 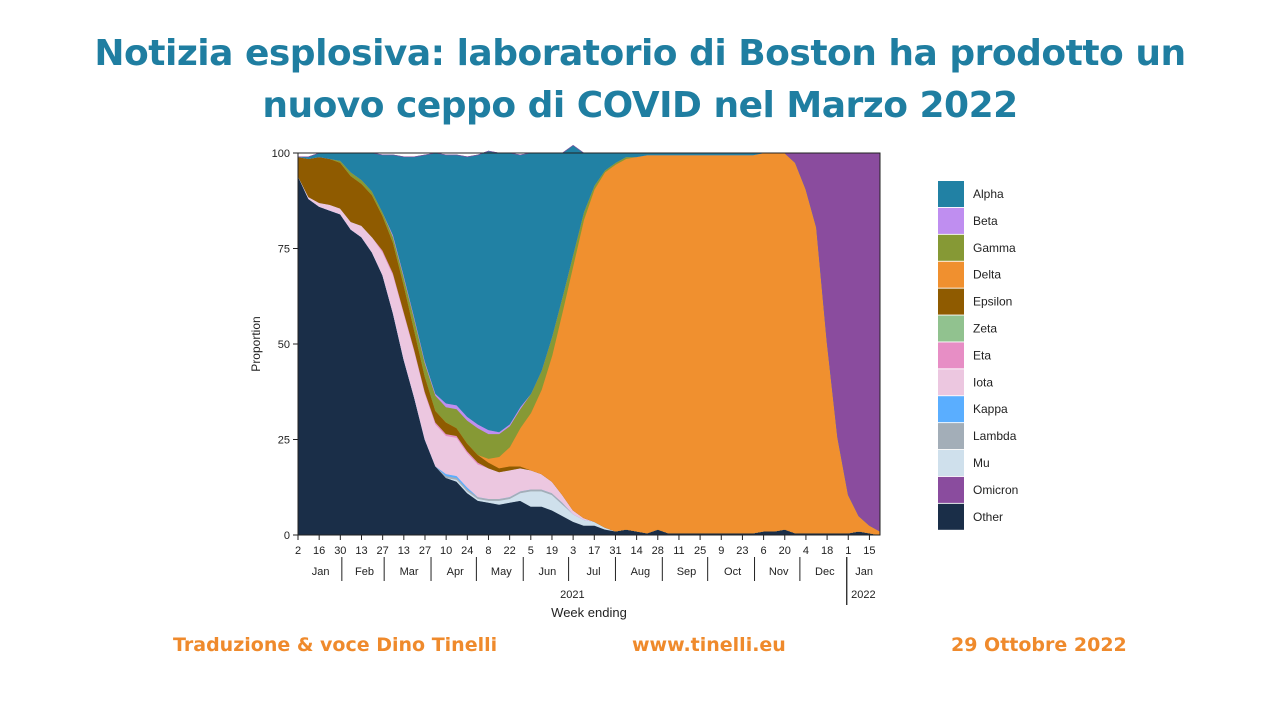 What do you see at coordinates (951, 355) in the screenshot?
I see `legend-swatch-eta` at bounding box center [951, 355].